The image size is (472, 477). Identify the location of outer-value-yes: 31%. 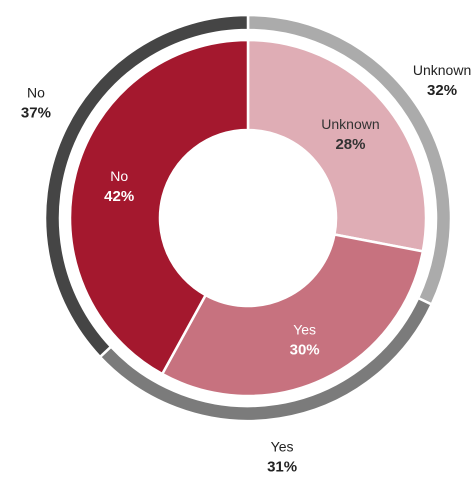
(282, 465).